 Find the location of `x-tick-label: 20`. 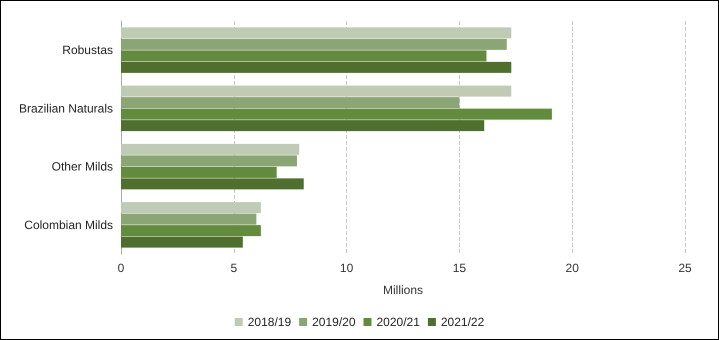

x-tick-label: 20 is located at coordinates (573, 268).